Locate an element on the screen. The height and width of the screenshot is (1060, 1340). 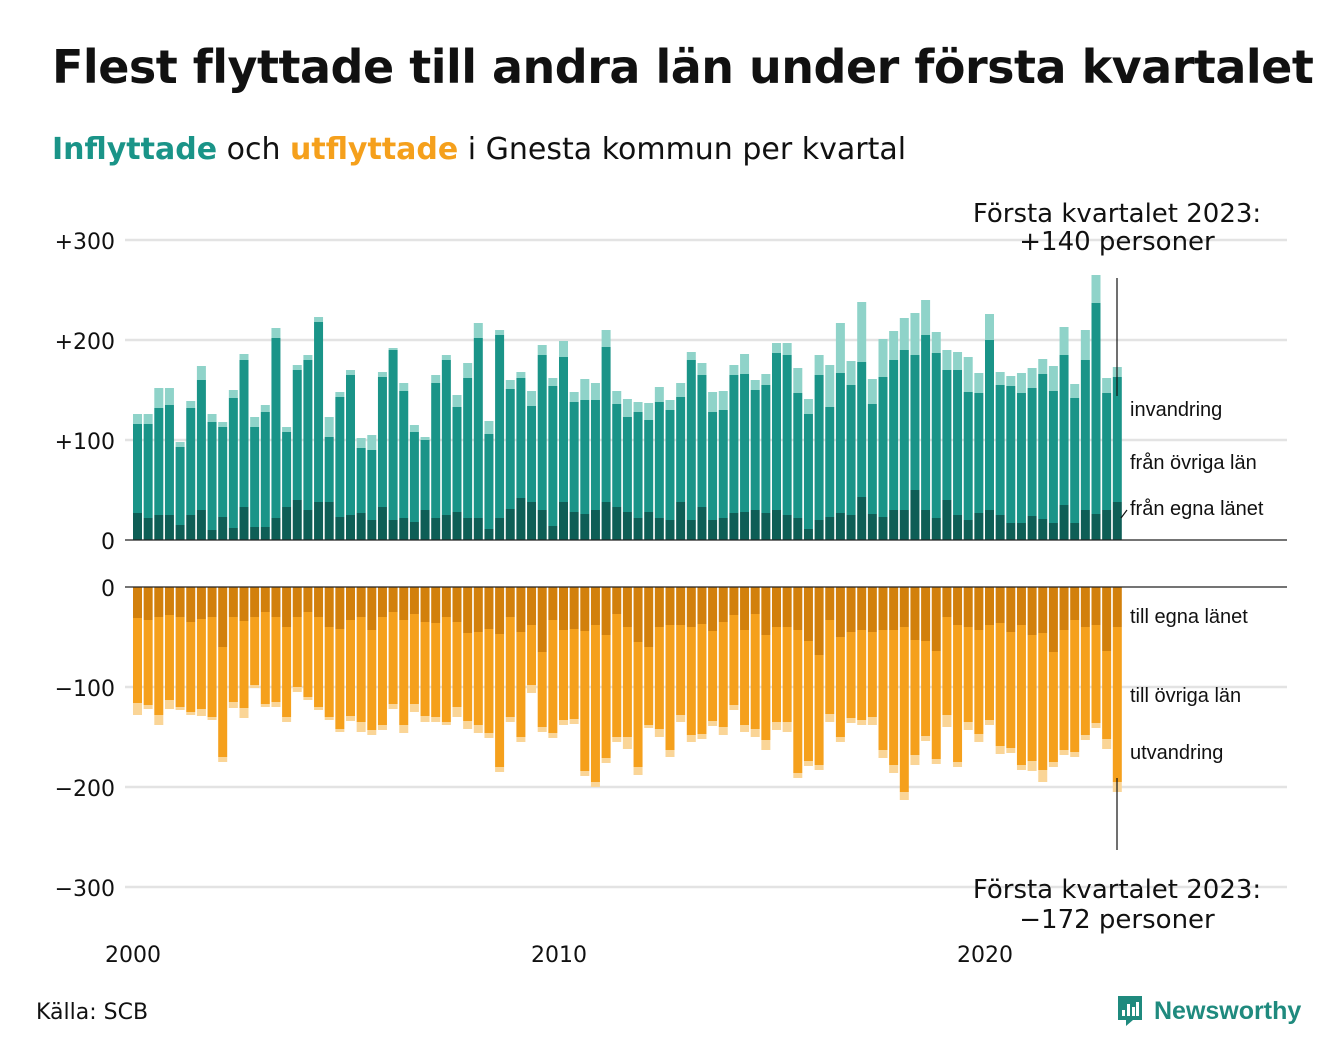
y-tick-label: +100 is located at coordinates (85, 442).